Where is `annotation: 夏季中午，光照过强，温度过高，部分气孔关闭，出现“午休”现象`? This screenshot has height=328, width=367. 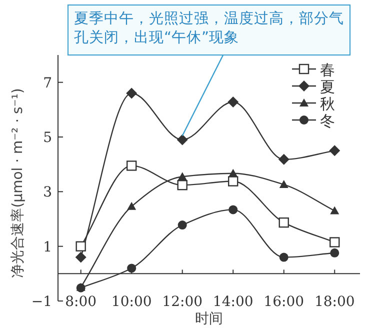
annotation: 夏季中午，光照过强，温度过高，部分气孔关闭，出现“午休”现象 is located at coordinates (209, 28).